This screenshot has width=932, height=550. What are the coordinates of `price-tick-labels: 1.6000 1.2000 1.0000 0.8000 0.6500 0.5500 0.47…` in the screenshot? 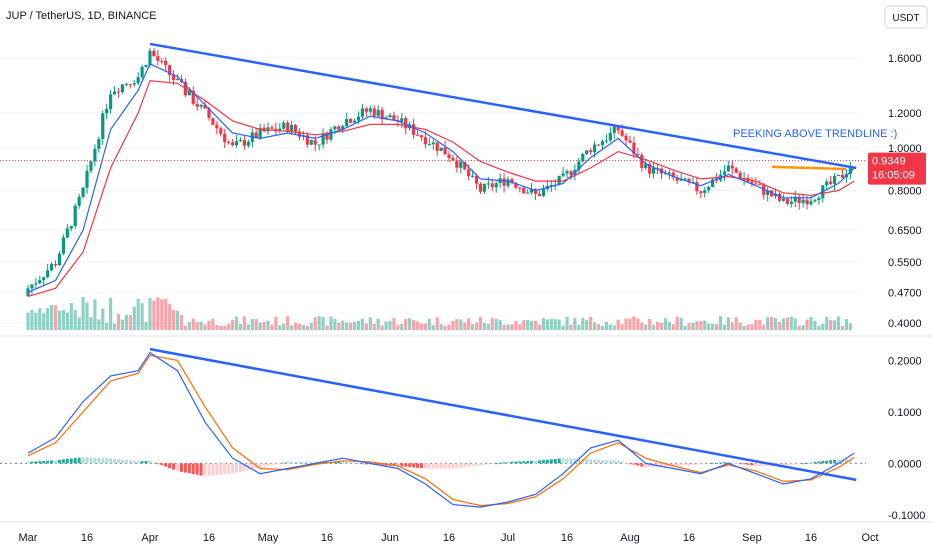 It's located at (905, 191).